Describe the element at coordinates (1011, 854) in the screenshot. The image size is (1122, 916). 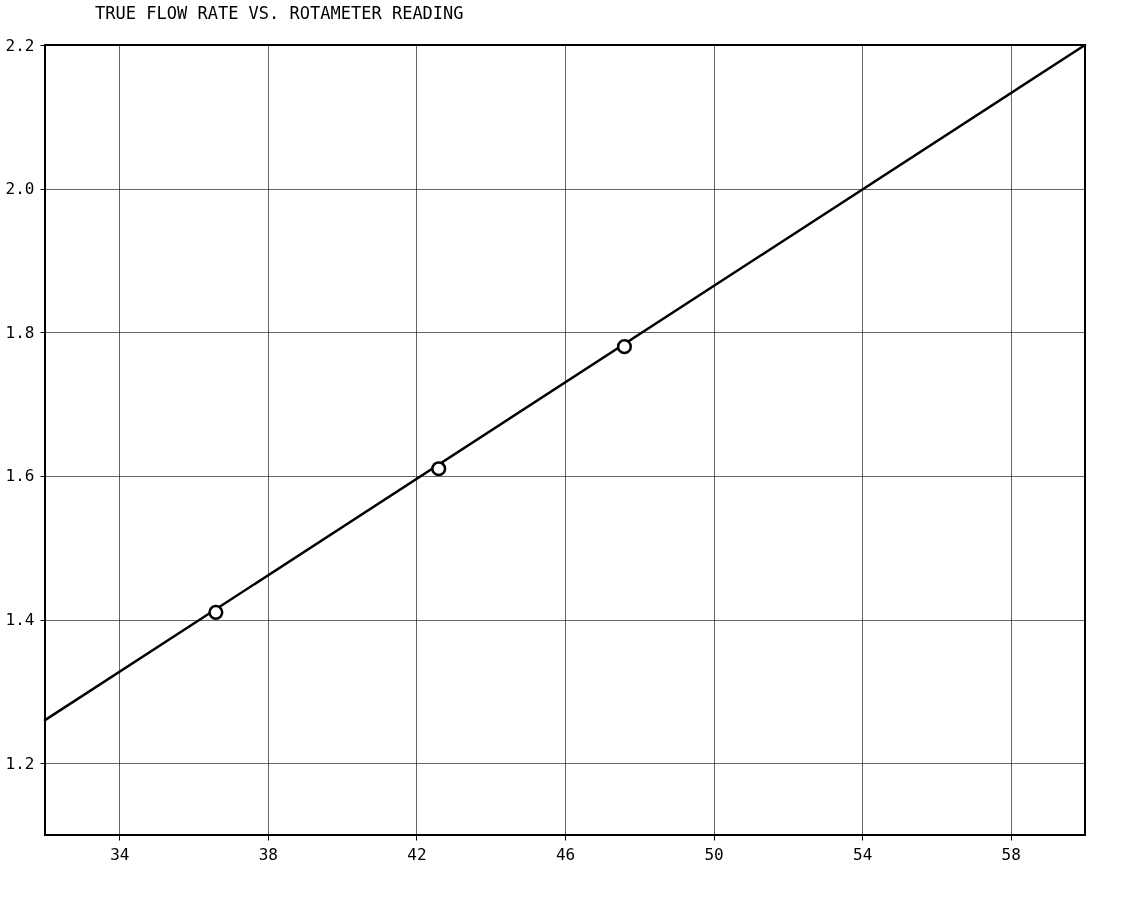
I see `x-tick-label: 58` at that location.